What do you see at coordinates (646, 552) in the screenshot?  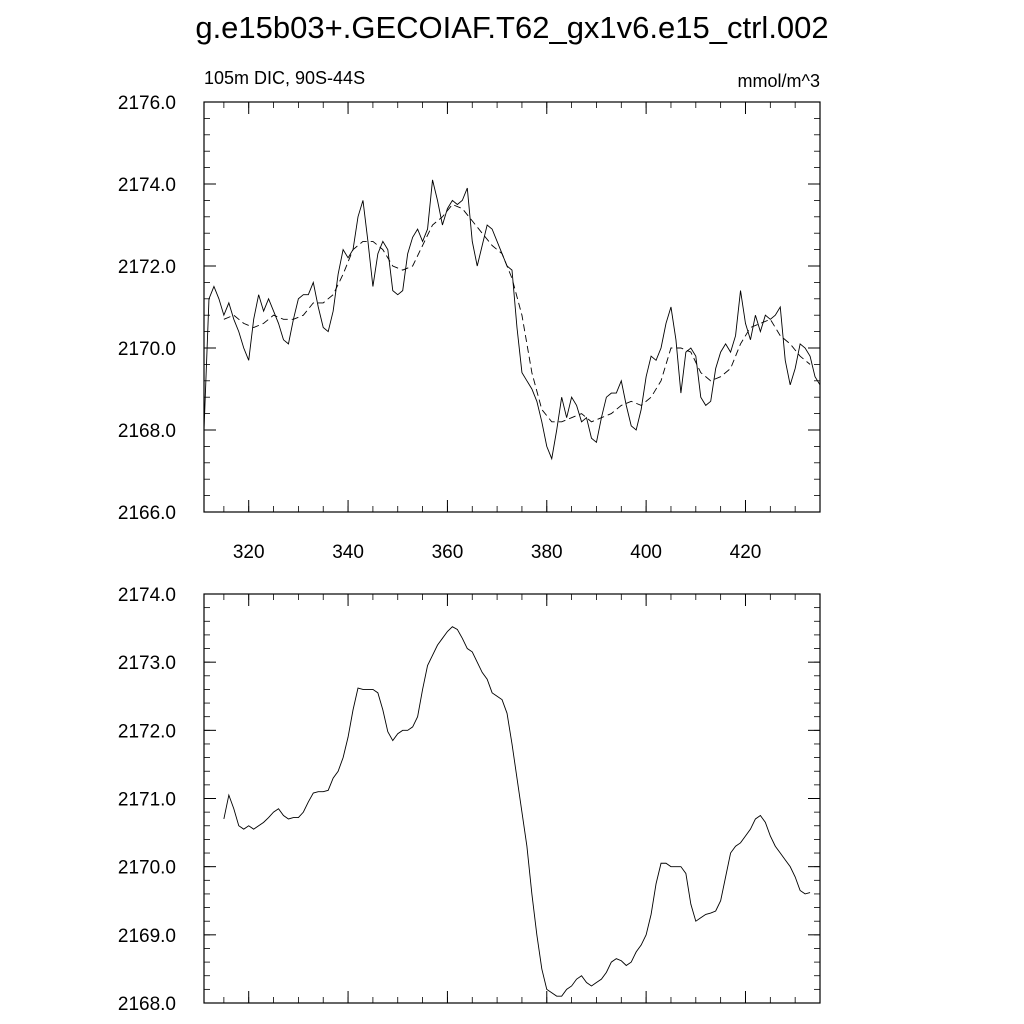 I see `x-tick-label: 400` at bounding box center [646, 552].